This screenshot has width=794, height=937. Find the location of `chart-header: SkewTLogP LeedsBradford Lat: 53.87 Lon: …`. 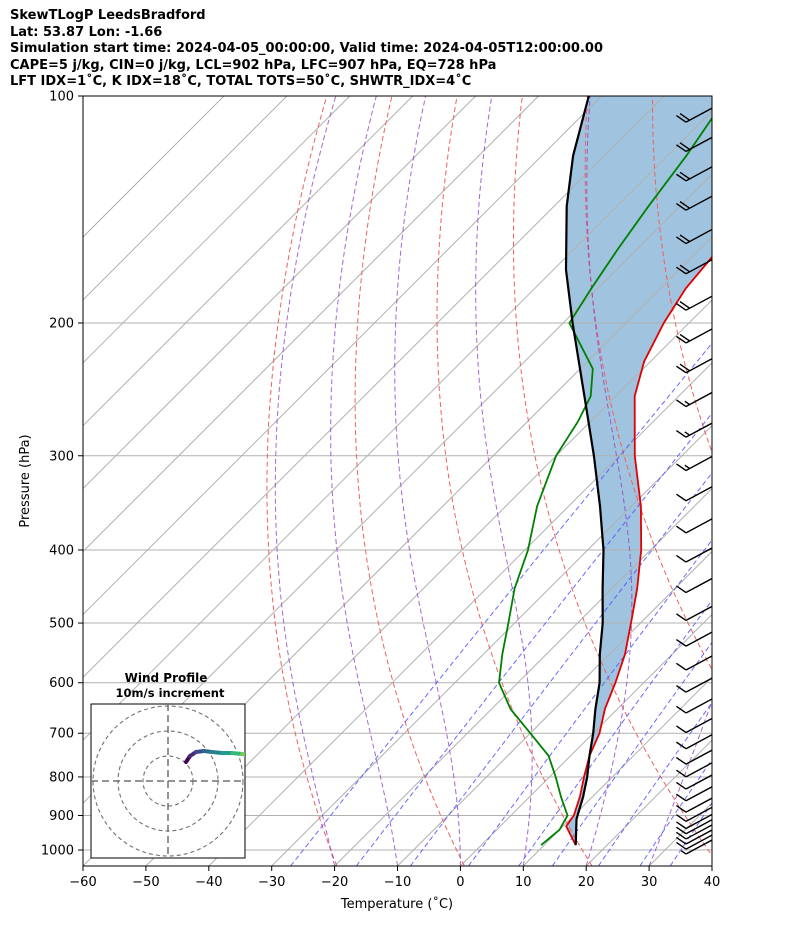

chart-header: SkewTLogP LeedsBradford Lat: 53.87 Lon: … is located at coordinates (306, 49).